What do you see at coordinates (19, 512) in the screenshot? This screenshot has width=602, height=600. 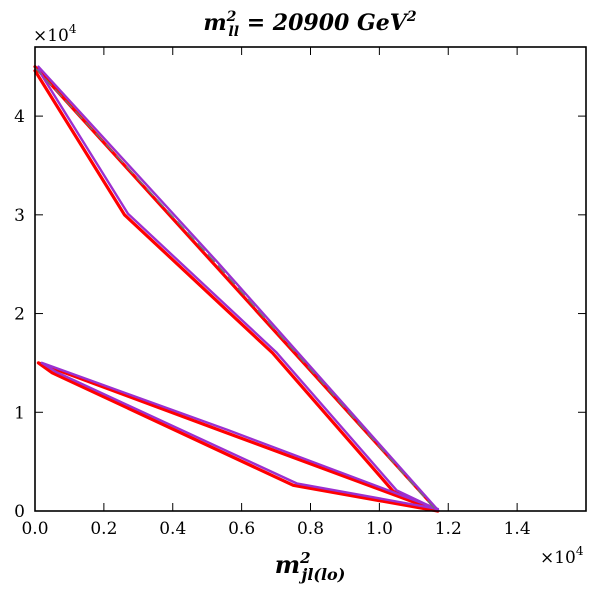 I see `y-tick-label: 0` at bounding box center [19, 512].